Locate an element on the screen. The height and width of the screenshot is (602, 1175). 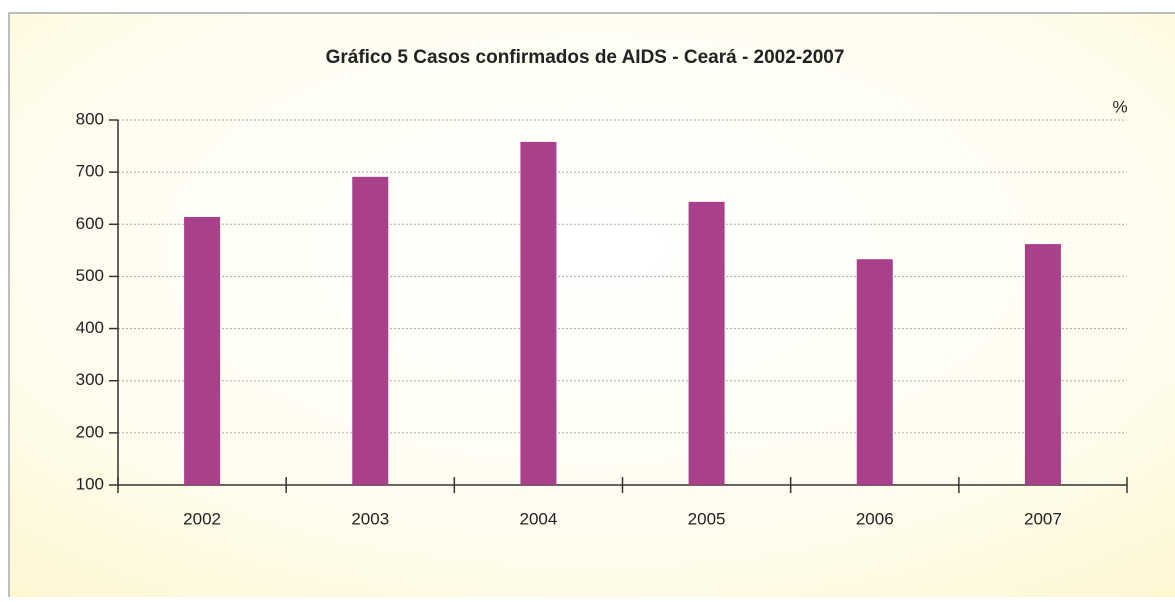
y-tick-label: 300 is located at coordinates (90, 379).